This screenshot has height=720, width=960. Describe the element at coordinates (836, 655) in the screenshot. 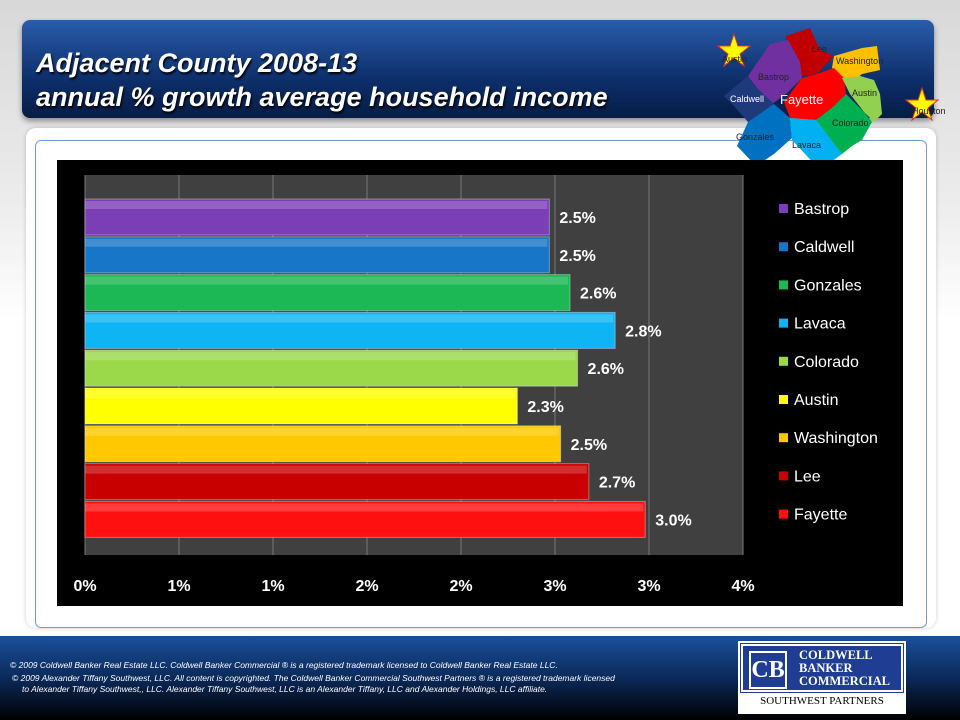

I see `logo-line-1: COLDWELL` at that location.